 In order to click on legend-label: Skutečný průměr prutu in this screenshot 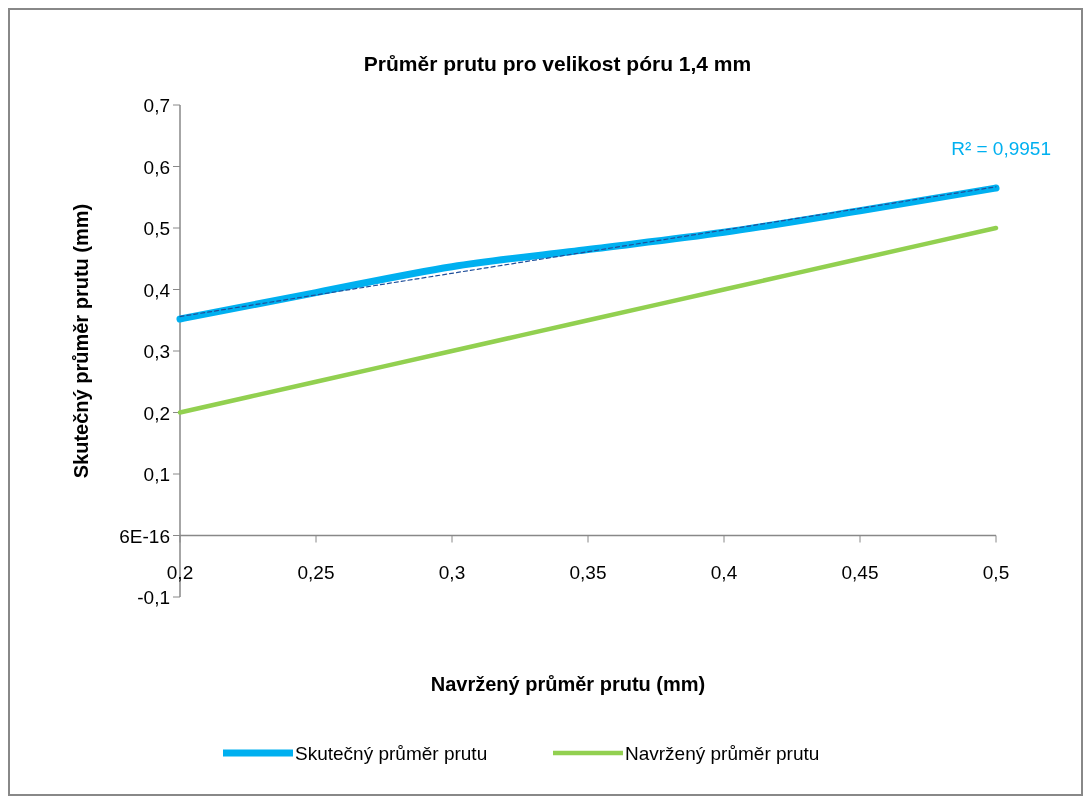, I will do `click(391, 753)`.